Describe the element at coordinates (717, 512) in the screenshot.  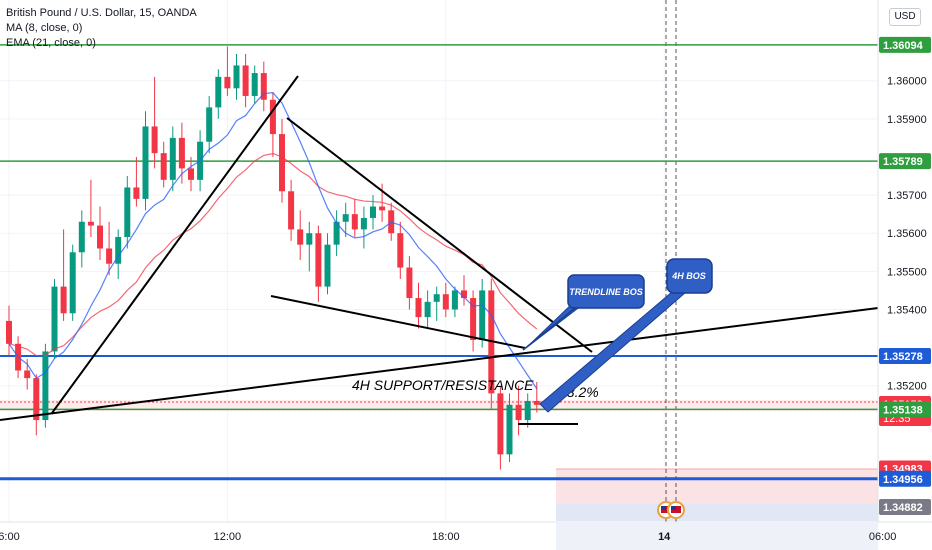
I see `lower-zone` at that location.